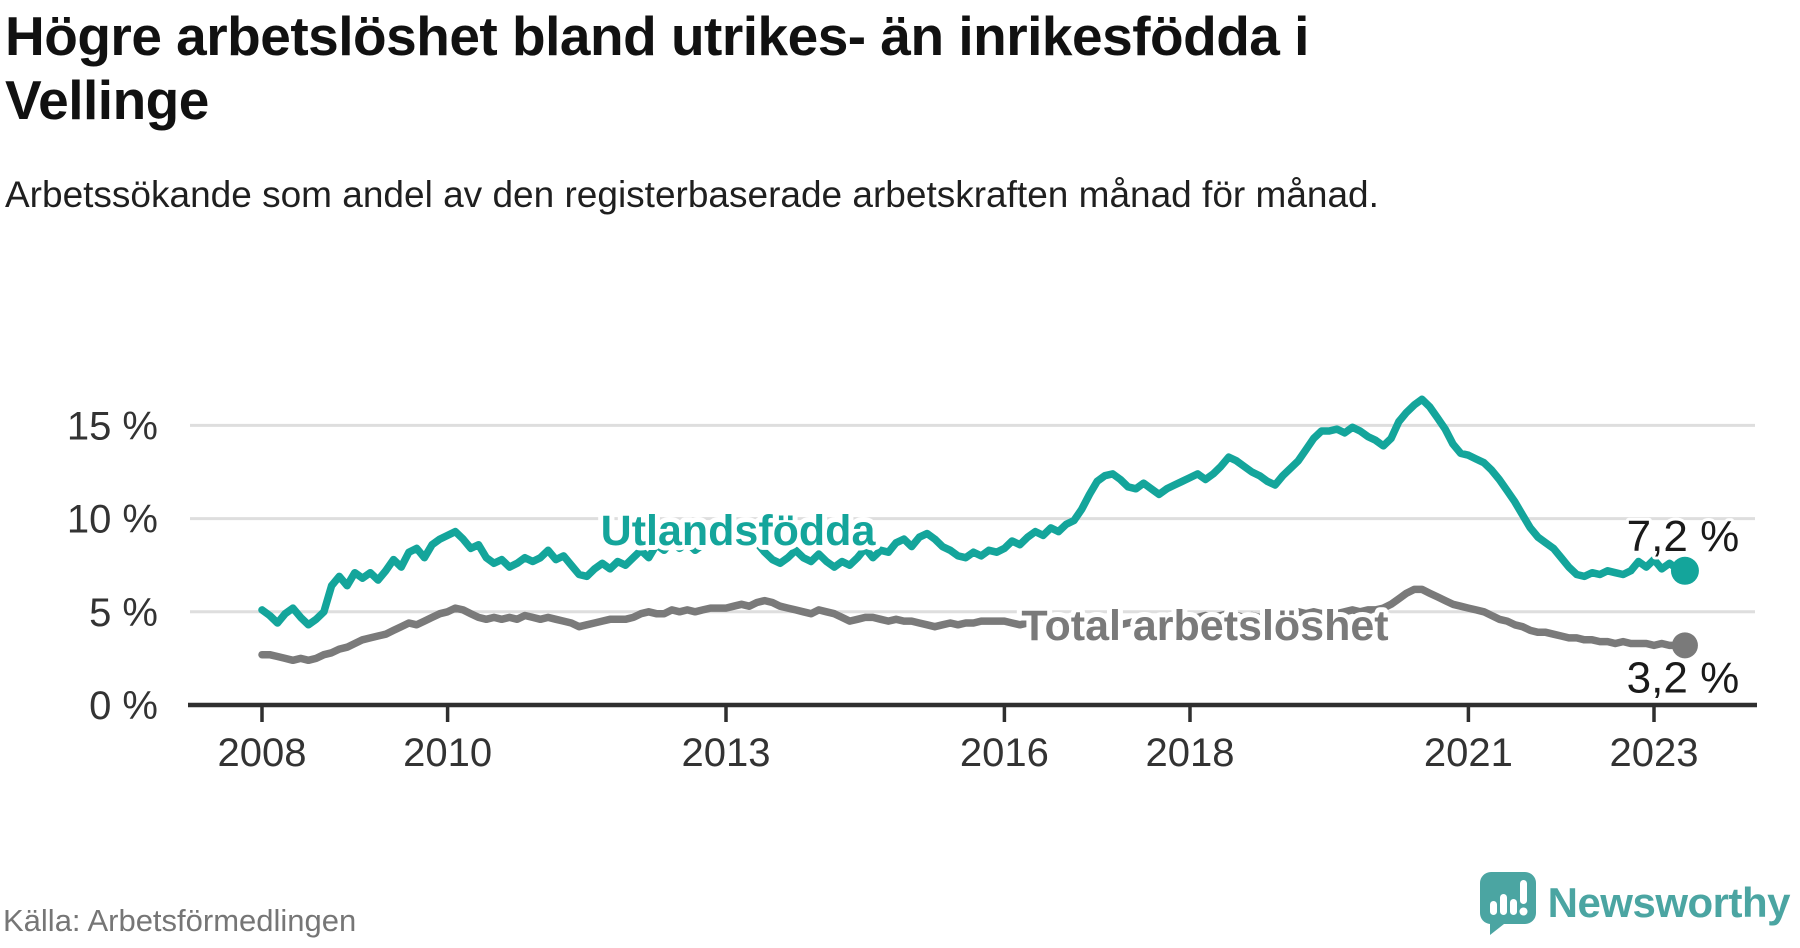 Image resolution: width=1800 pixels, height=948 pixels. What do you see at coordinates (726, 753) in the screenshot?
I see `x-axis-tick-label: 2013` at bounding box center [726, 753].